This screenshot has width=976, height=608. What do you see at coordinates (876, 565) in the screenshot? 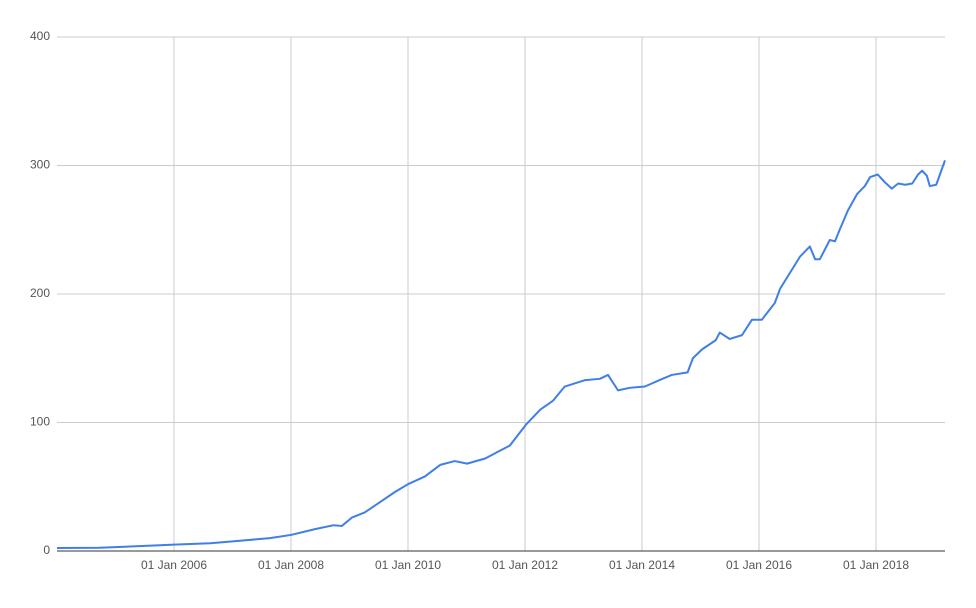
I see `x-tick-label: 01 Jan 2018` at bounding box center [876, 565].